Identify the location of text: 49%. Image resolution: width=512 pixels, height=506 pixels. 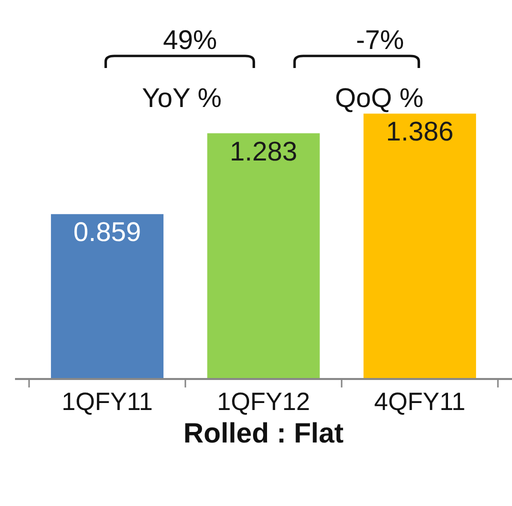
(190, 40).